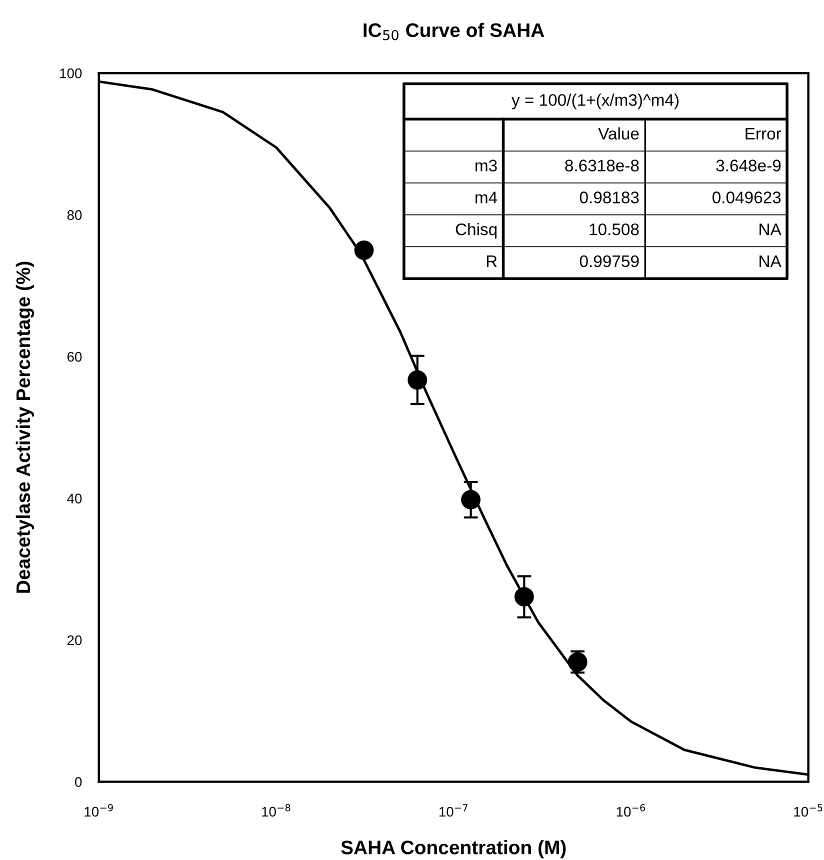 This screenshot has width=824, height=860. I want to click on x-tick-label: 10$^{−7}$, so click(453, 810).